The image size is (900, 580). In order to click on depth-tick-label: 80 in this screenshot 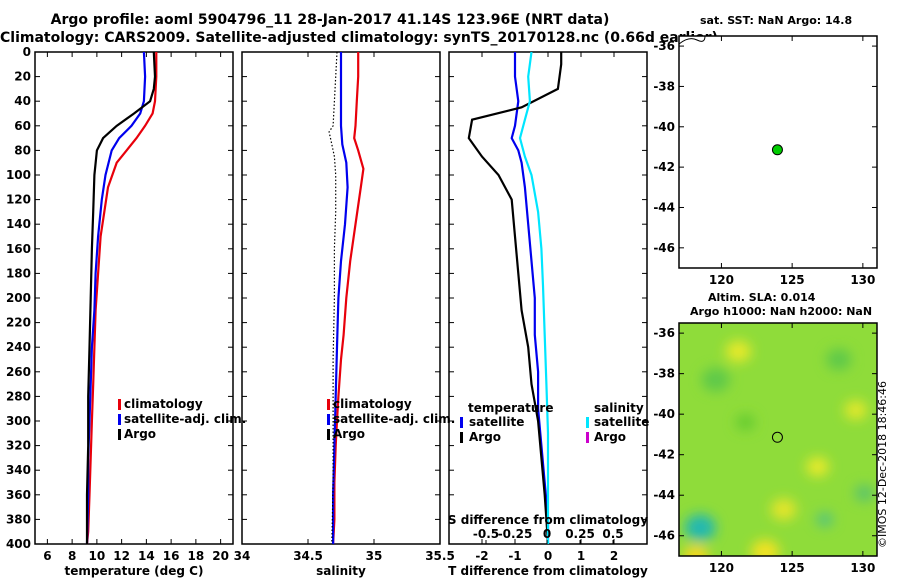, I will do `click(22, 150)`.